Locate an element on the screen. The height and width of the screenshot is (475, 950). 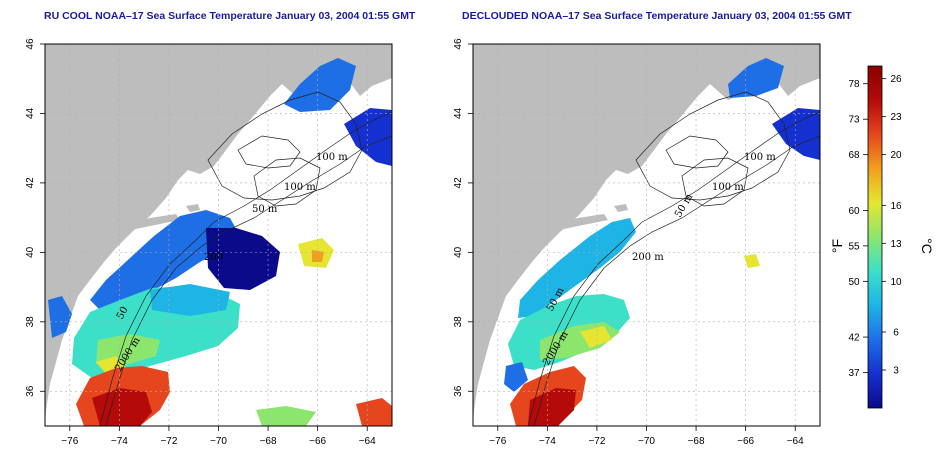
celsius-tick-label: 16 is located at coordinates (896, 206).